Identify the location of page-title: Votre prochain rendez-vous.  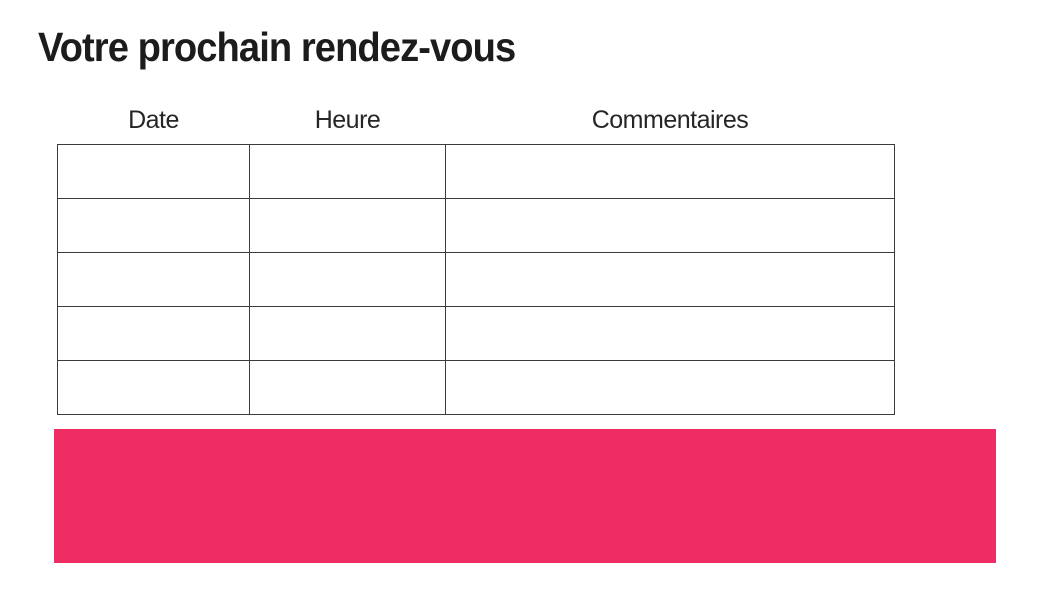
(277, 47).